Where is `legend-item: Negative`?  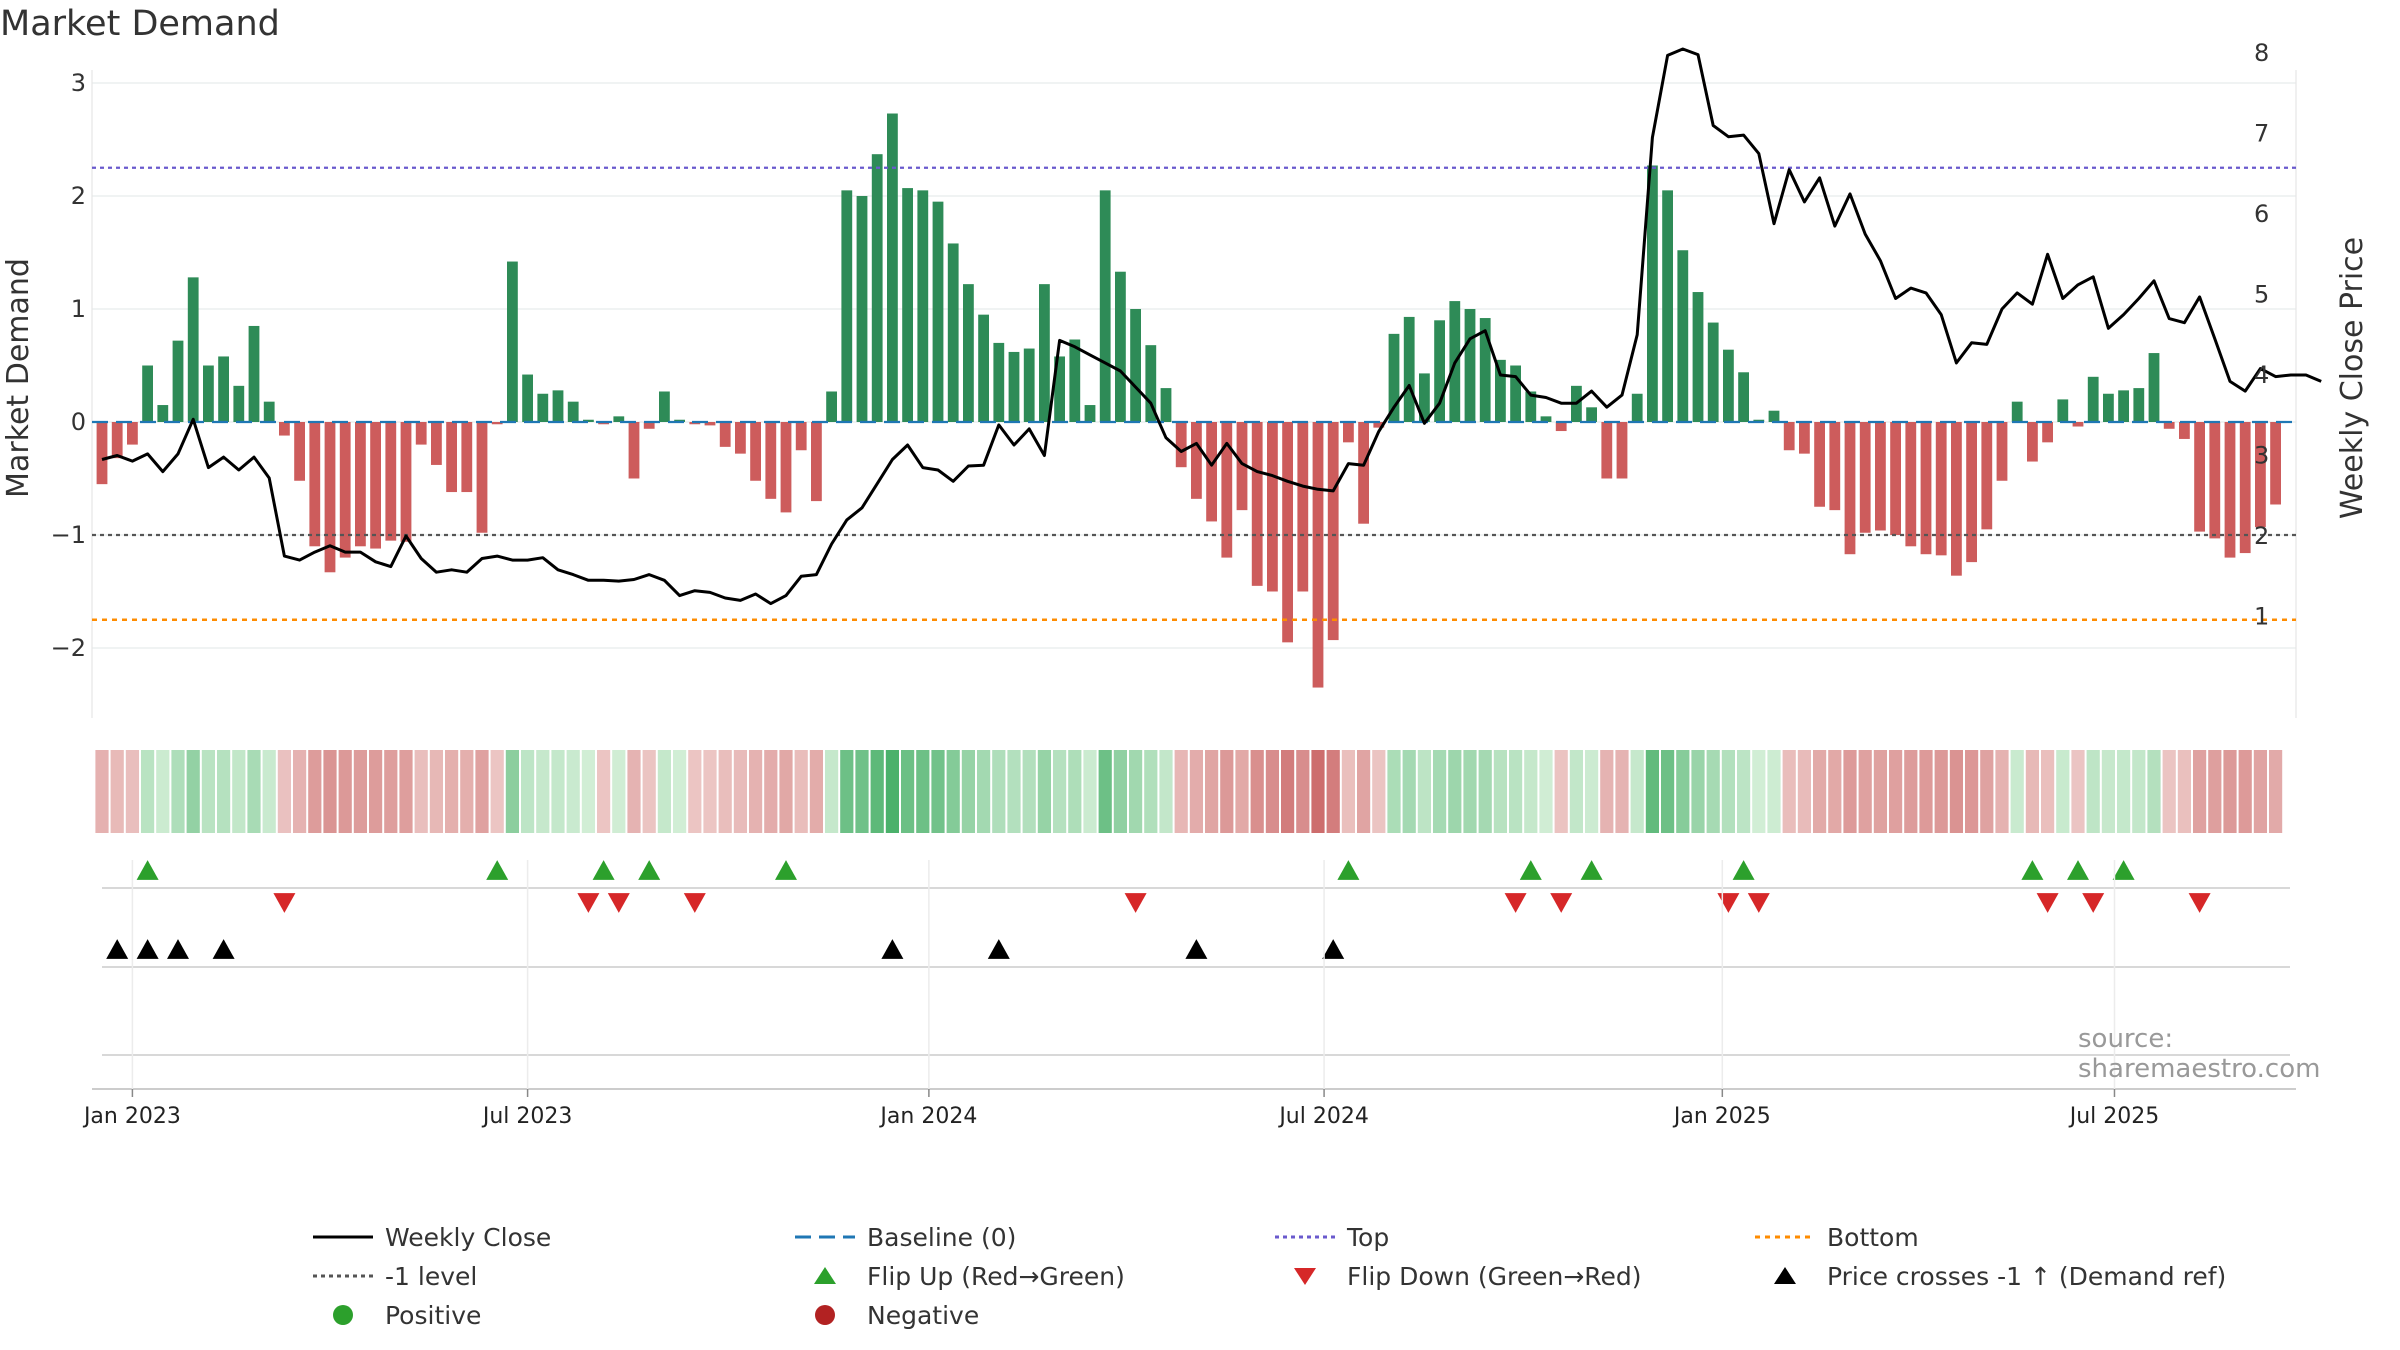 legend-item: Negative is located at coordinates (897, 1315).